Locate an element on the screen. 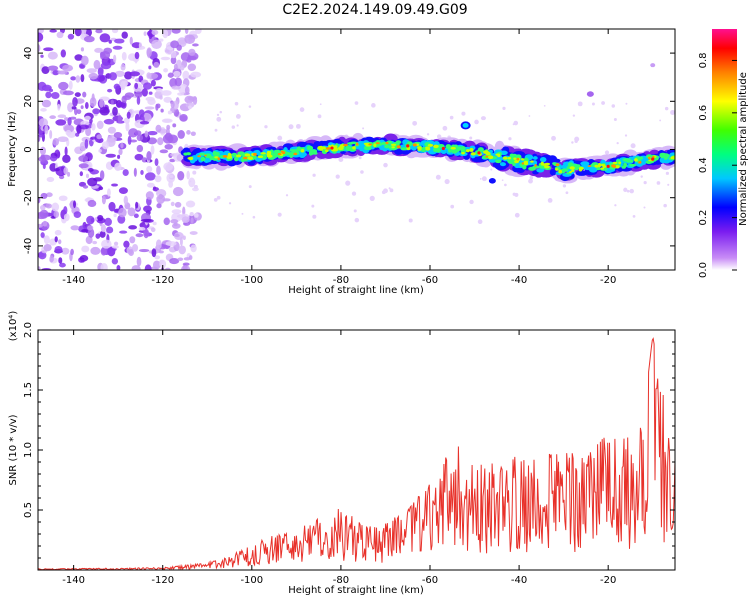  top-x-tick-label: -20 is located at coordinates (608, 280).